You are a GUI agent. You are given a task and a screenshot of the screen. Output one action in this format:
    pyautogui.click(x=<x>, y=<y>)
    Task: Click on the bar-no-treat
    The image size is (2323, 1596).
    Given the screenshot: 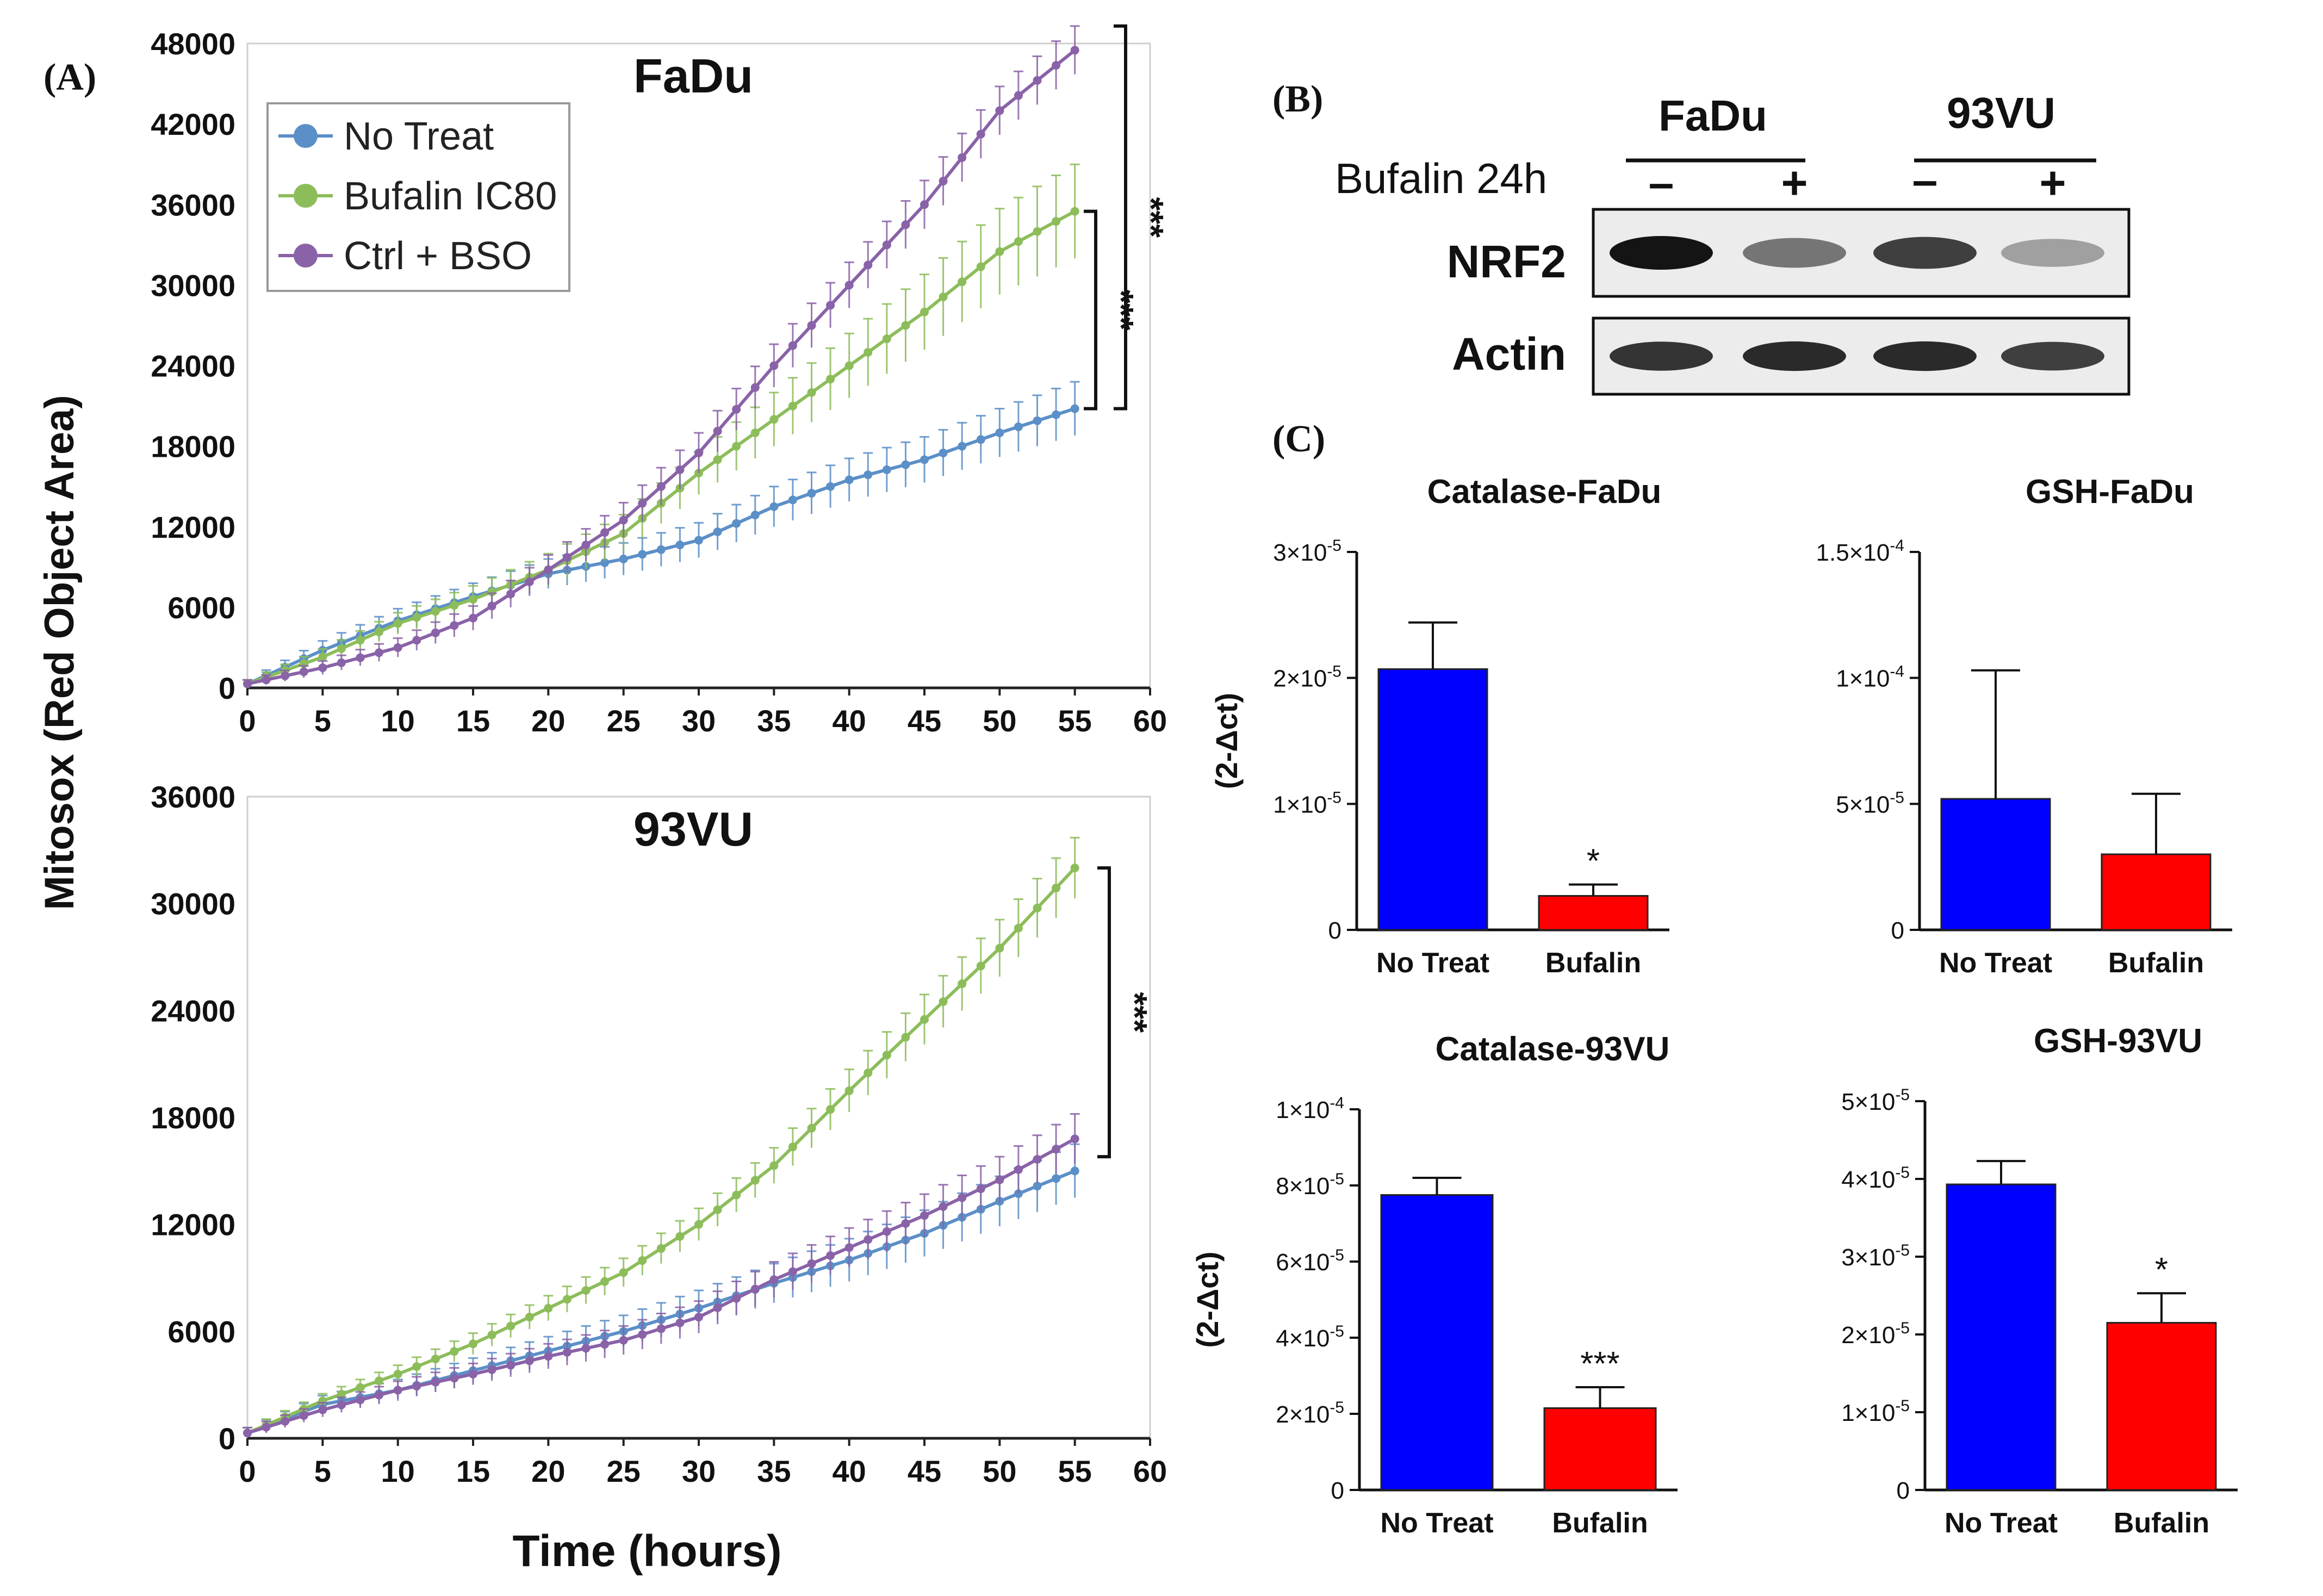 What is the action you would take?
    pyautogui.click(x=1432, y=800)
    